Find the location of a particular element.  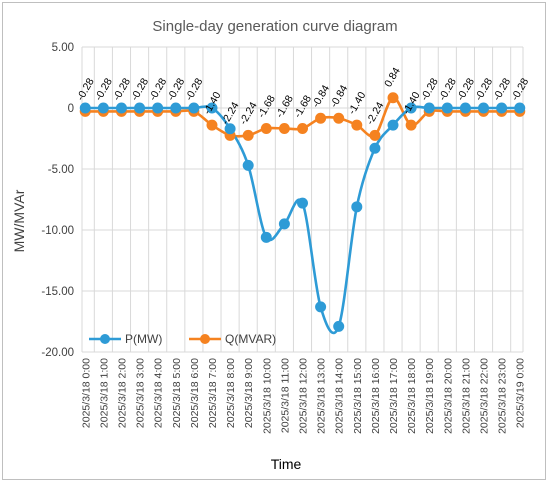

x-tick-label: 2025/3/18 13:00 is located at coordinates (322, 396).